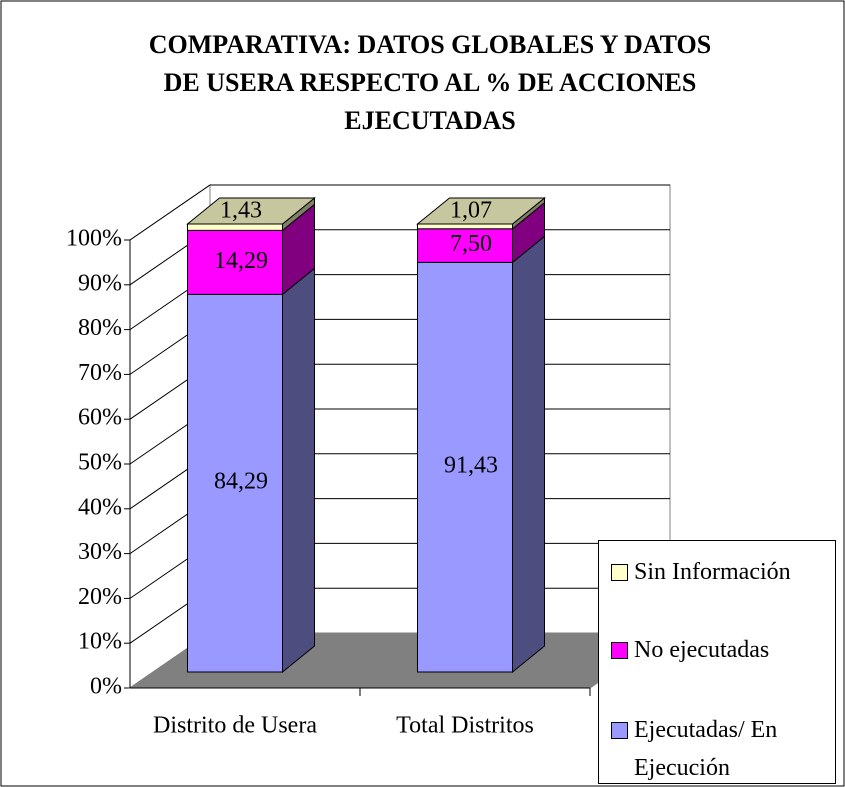 This screenshot has height=787, width=845. What do you see at coordinates (100, 507) in the screenshot?
I see `y-tick-label: 40%` at bounding box center [100, 507].